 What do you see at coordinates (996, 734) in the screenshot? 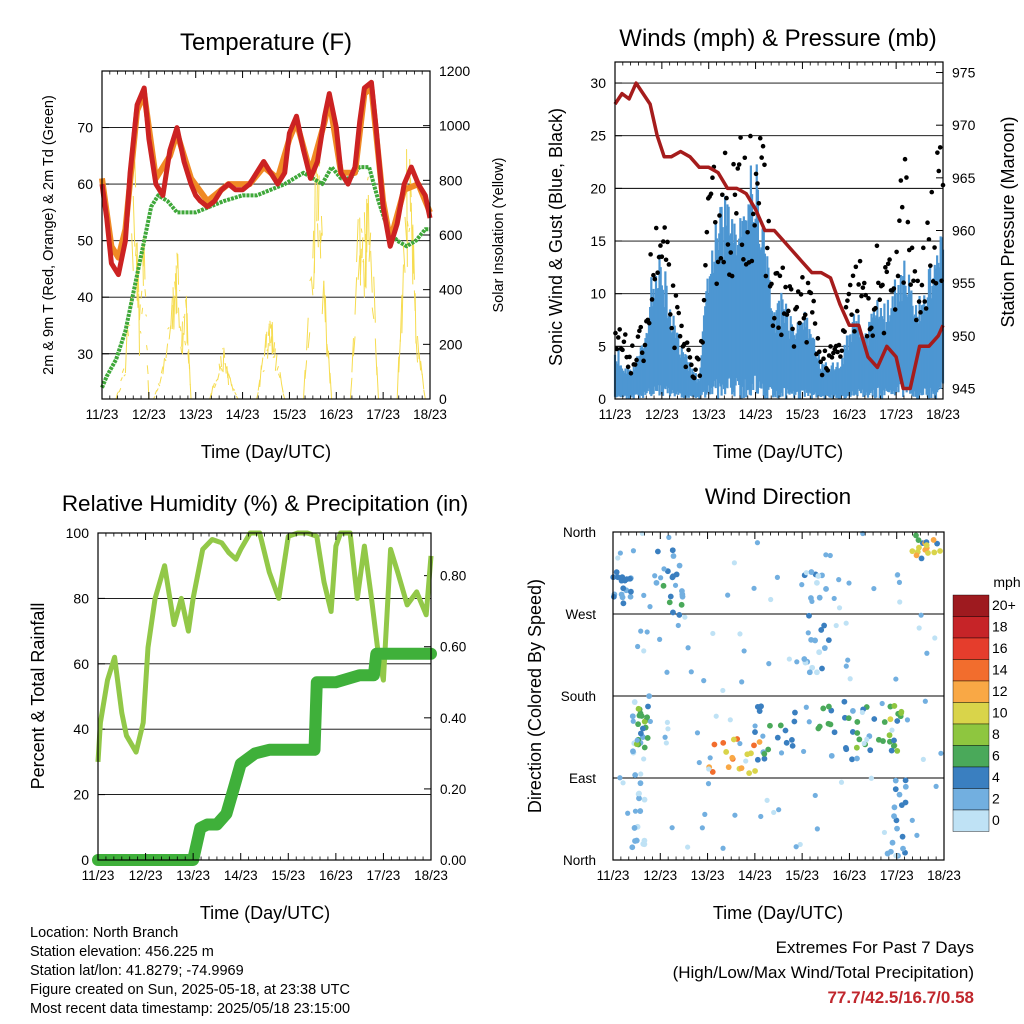
I see `colorbar-label: 8` at bounding box center [996, 734].